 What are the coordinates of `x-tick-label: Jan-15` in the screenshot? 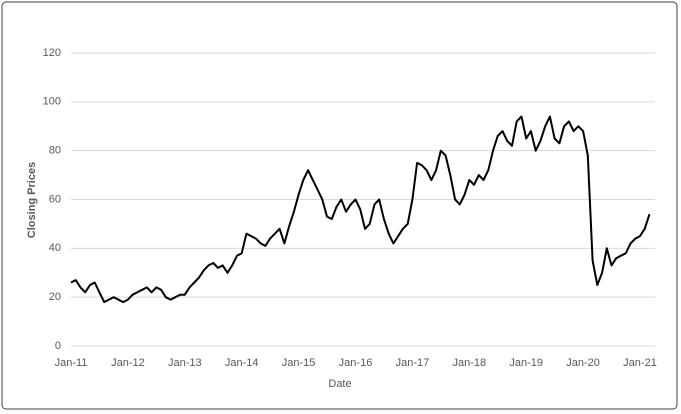 It's located at (299, 363).